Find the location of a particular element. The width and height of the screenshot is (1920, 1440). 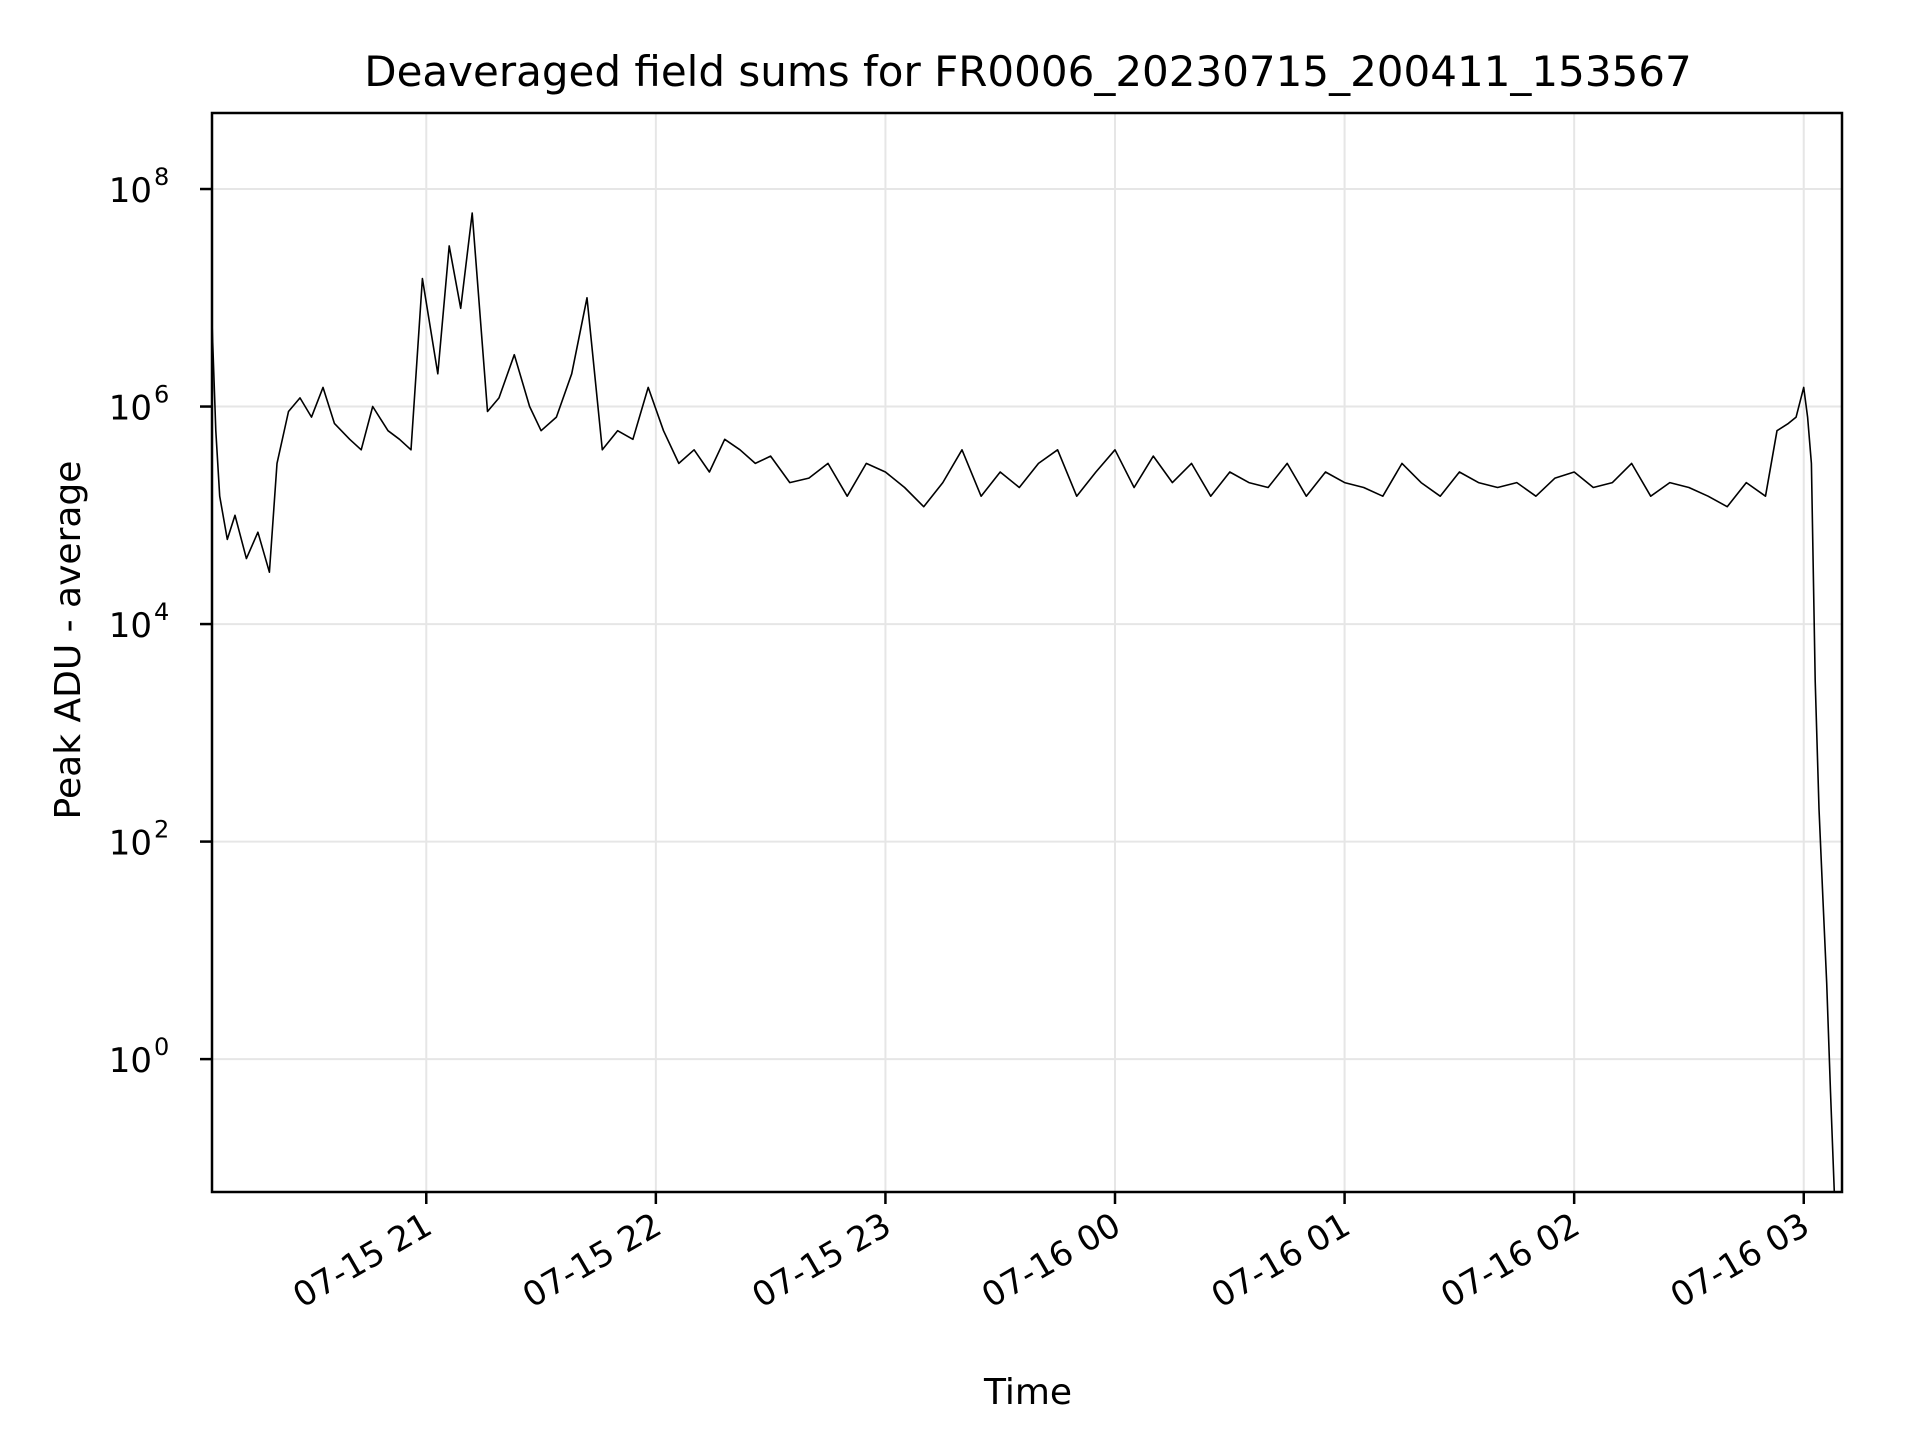

y-tick-exponent: 0 is located at coordinates (161, 1047).